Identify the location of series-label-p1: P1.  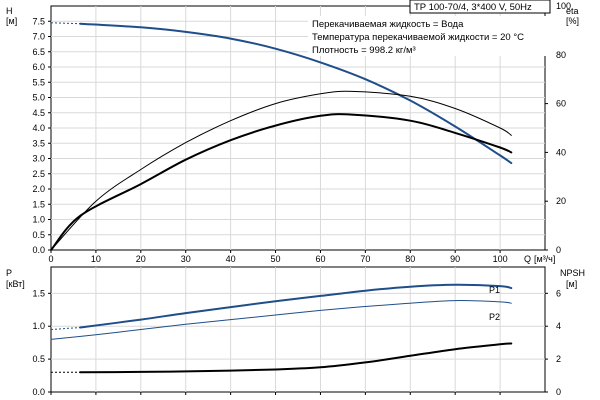
(494, 290).